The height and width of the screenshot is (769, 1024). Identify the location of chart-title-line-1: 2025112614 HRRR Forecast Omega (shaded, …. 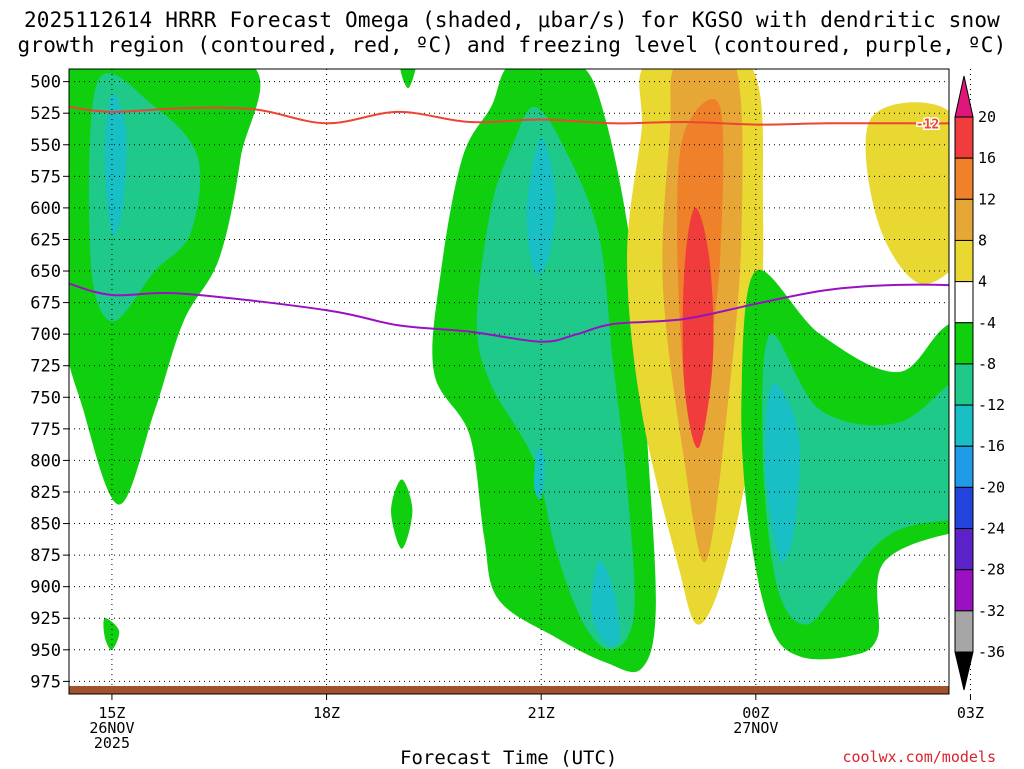
(512, 20).